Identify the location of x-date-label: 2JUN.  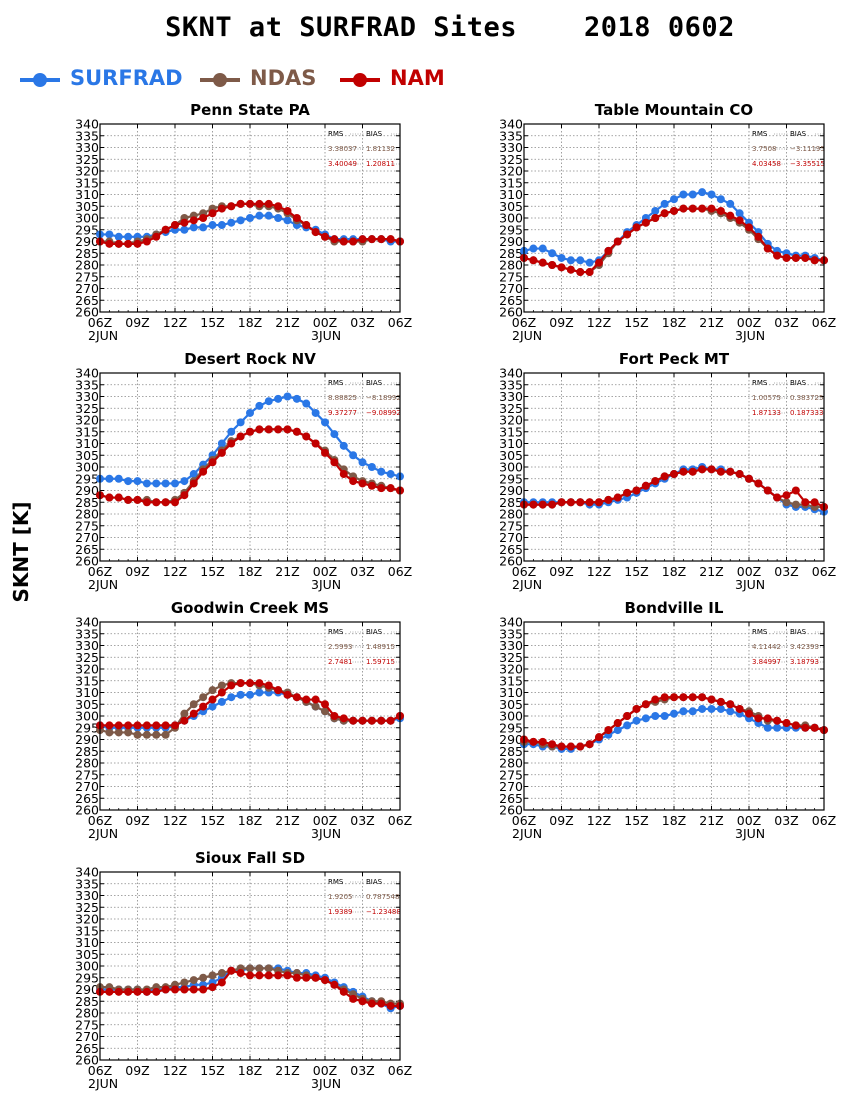
(103, 335).